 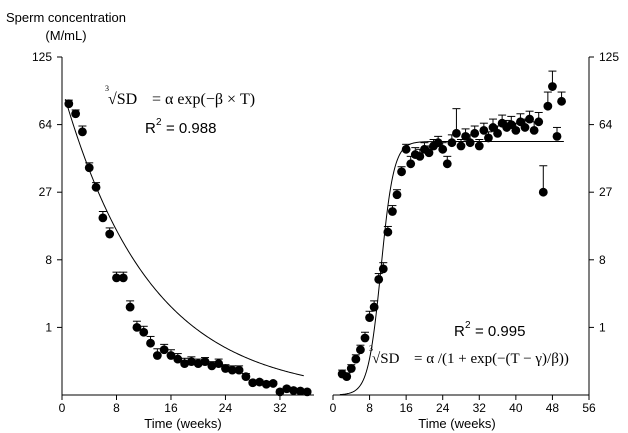 What do you see at coordinates (609, 57) in the screenshot?
I see `right-y-tick-label: 125` at bounding box center [609, 57].